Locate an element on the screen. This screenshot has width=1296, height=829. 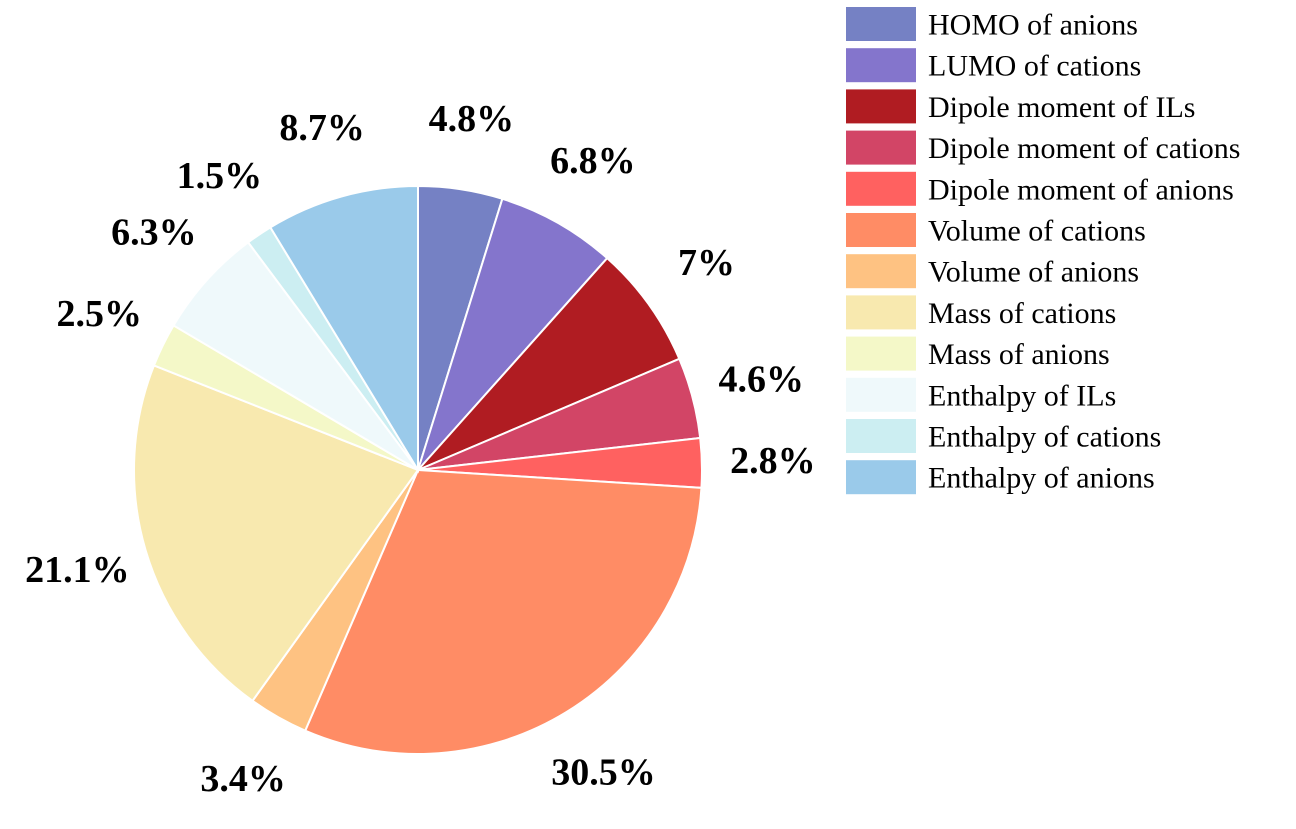
legend-label: HOMO of anions is located at coordinates (1033, 25).